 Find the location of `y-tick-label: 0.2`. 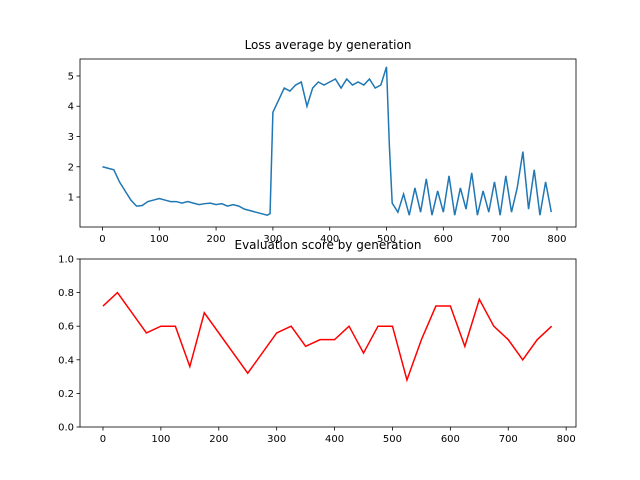

y-tick-label: 0.2 is located at coordinates (66, 394).